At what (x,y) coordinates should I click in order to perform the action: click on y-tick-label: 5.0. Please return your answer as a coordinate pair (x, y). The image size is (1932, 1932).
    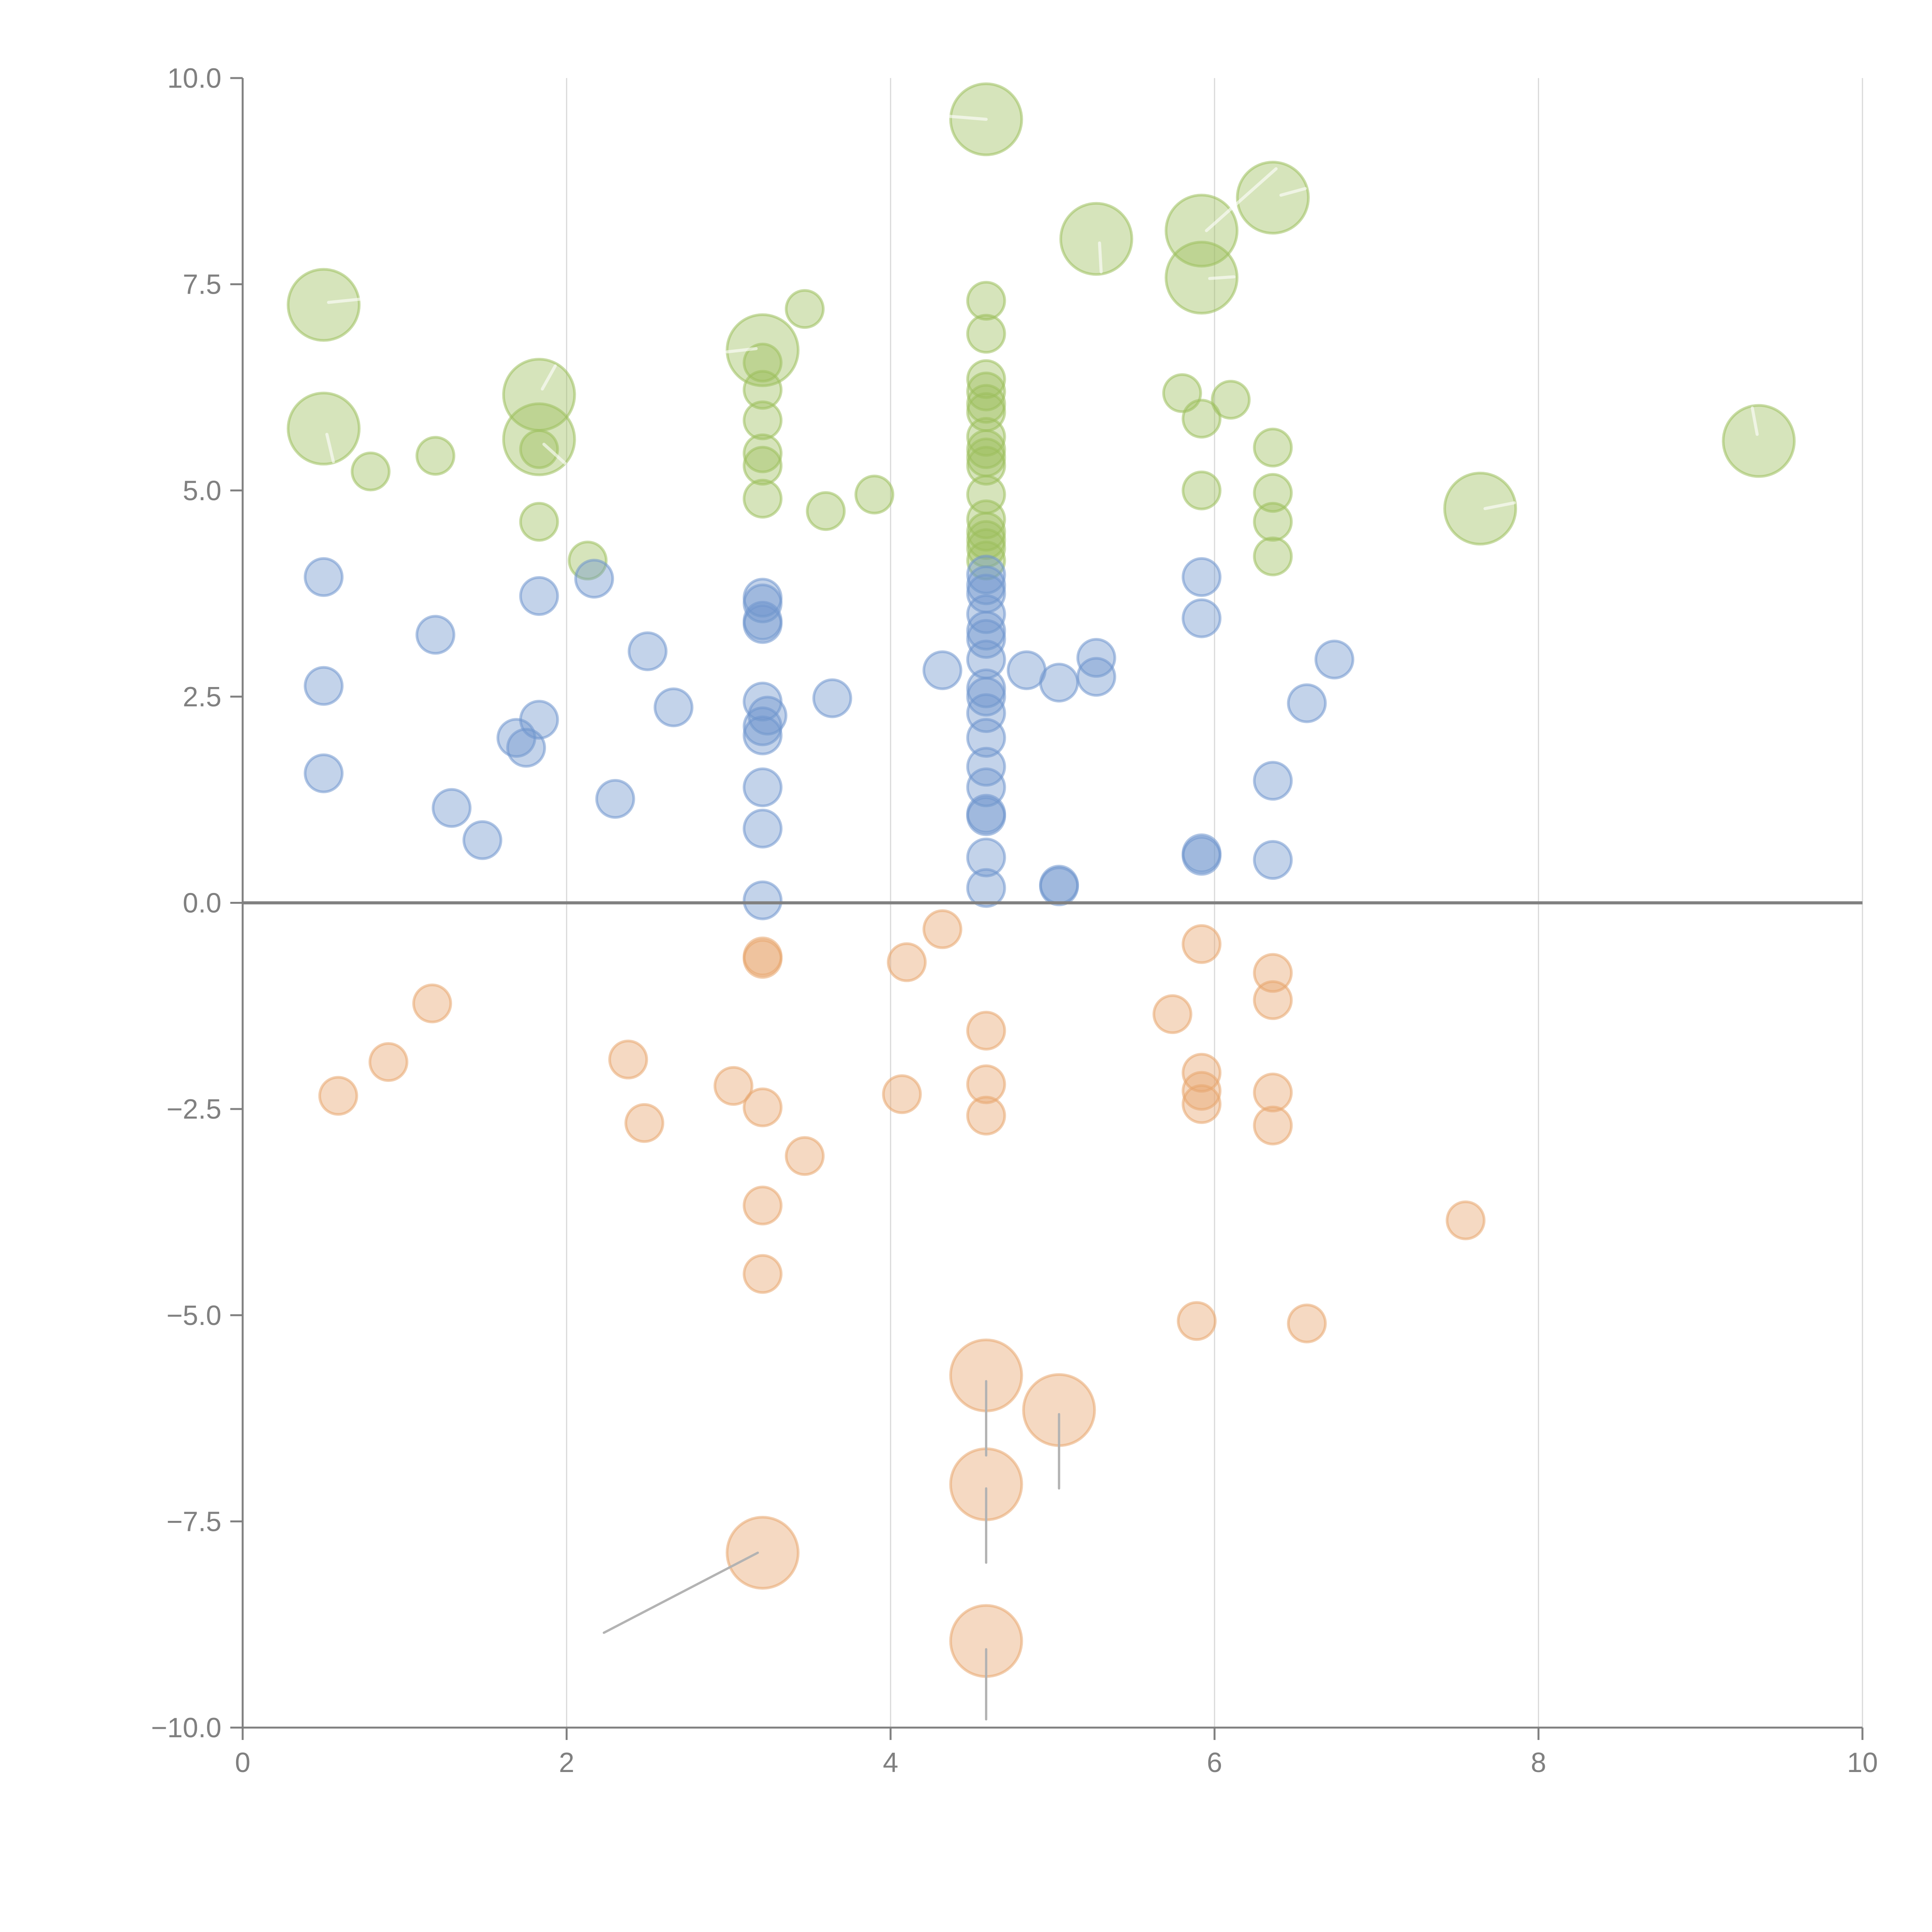
    Looking at the image, I should click on (202, 491).